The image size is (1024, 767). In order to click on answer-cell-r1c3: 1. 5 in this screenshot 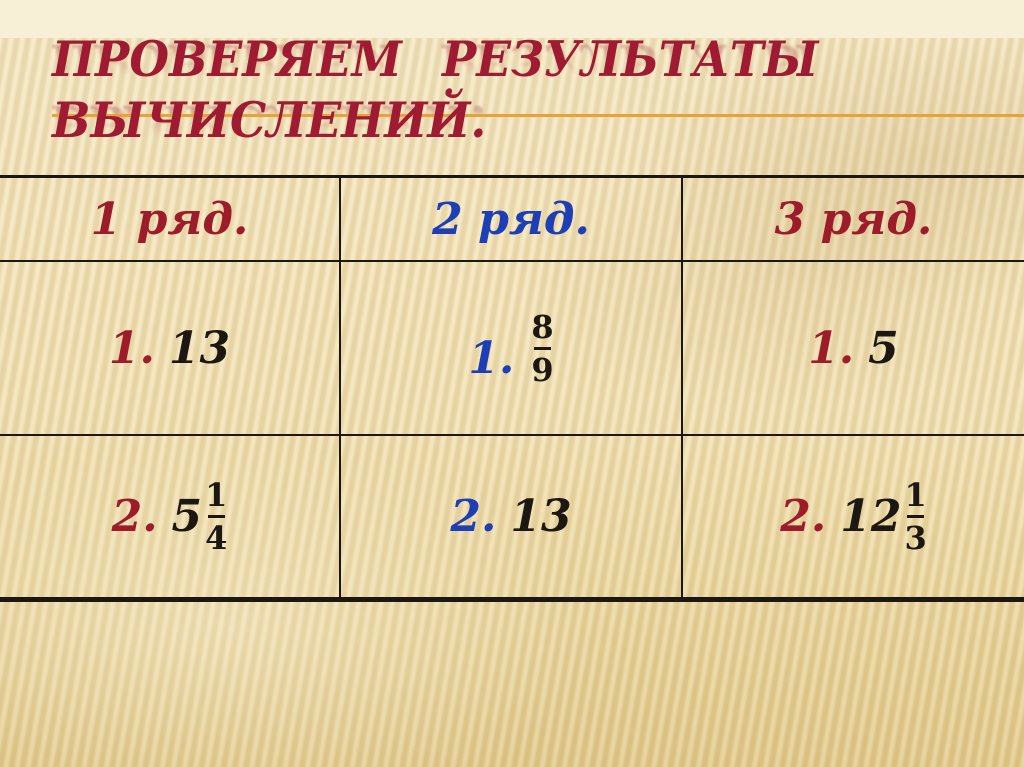, I will do `click(853, 349)`.